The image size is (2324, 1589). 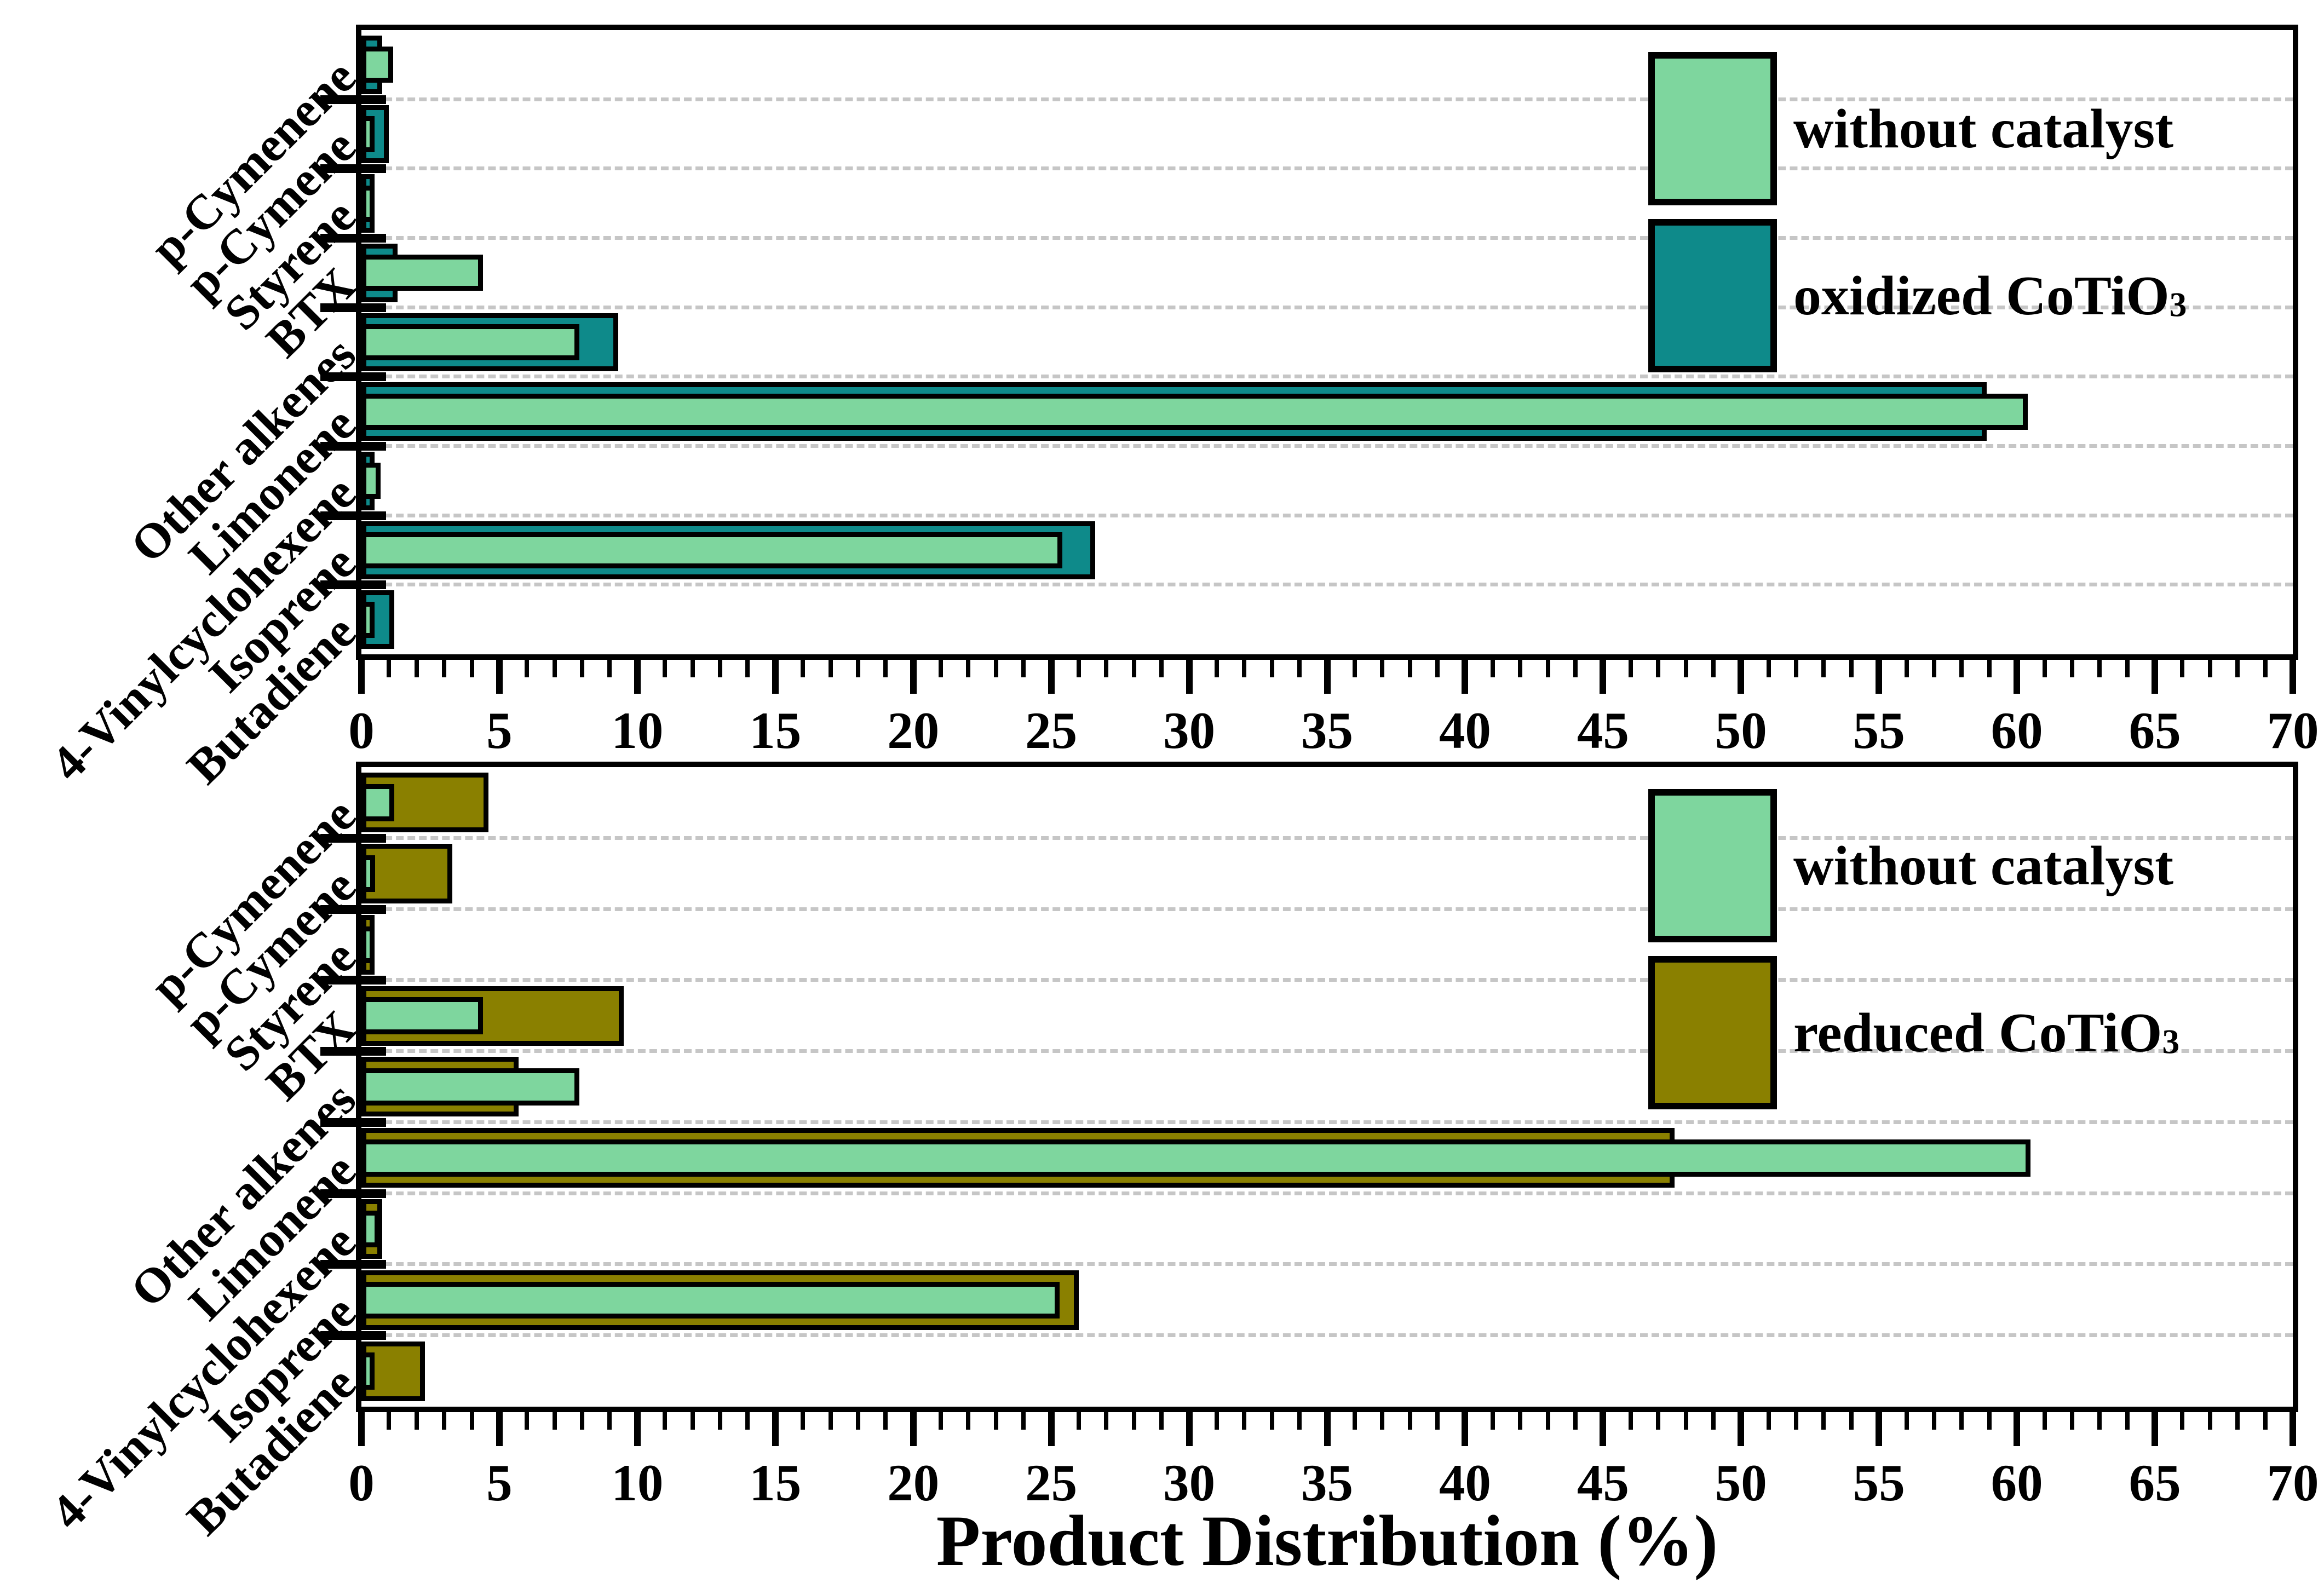 I want to click on legend-swatch-without-catalyst, so click(x=1712, y=128).